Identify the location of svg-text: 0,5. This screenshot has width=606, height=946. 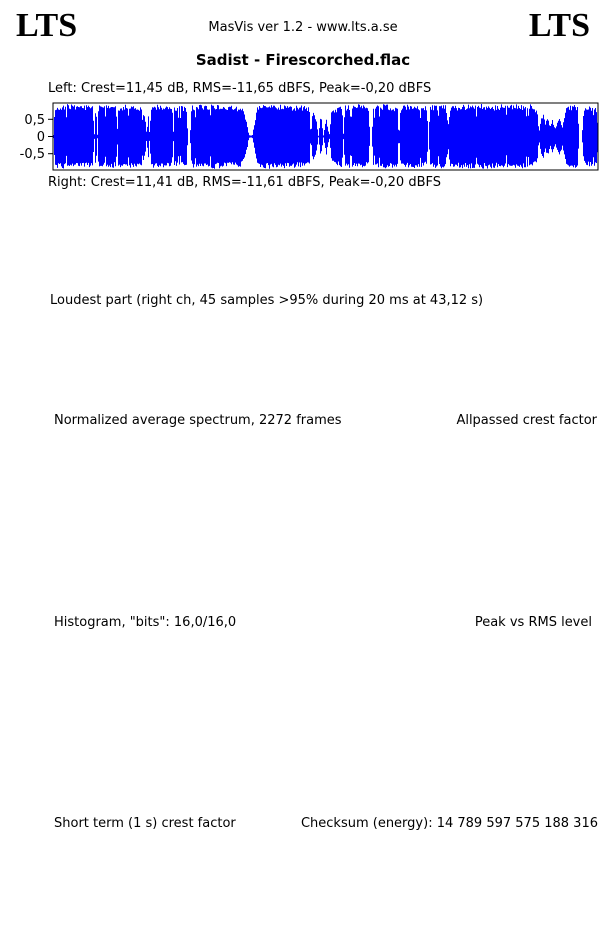
(34, 120).